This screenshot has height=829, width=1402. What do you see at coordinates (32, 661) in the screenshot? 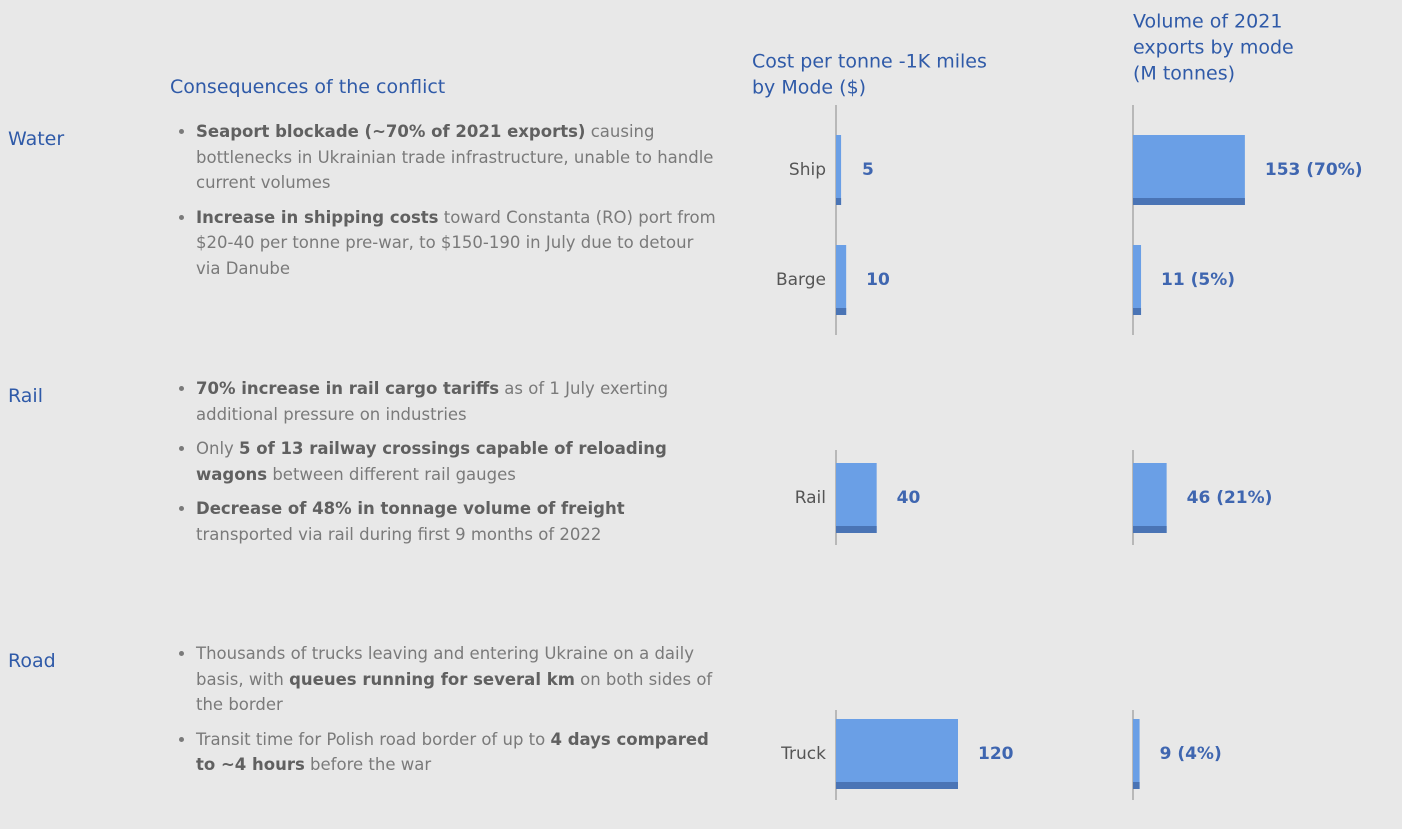
I see `section-label: Road` at bounding box center [32, 661].